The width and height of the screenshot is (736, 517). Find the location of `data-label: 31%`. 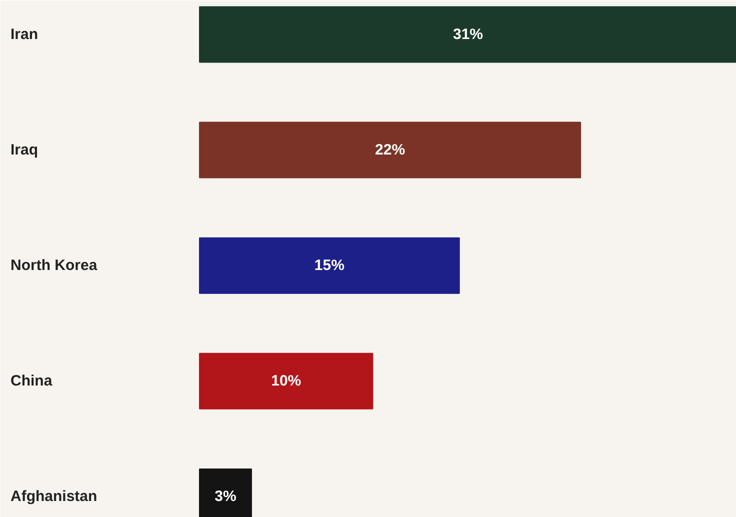

data-label: 31% is located at coordinates (468, 34).